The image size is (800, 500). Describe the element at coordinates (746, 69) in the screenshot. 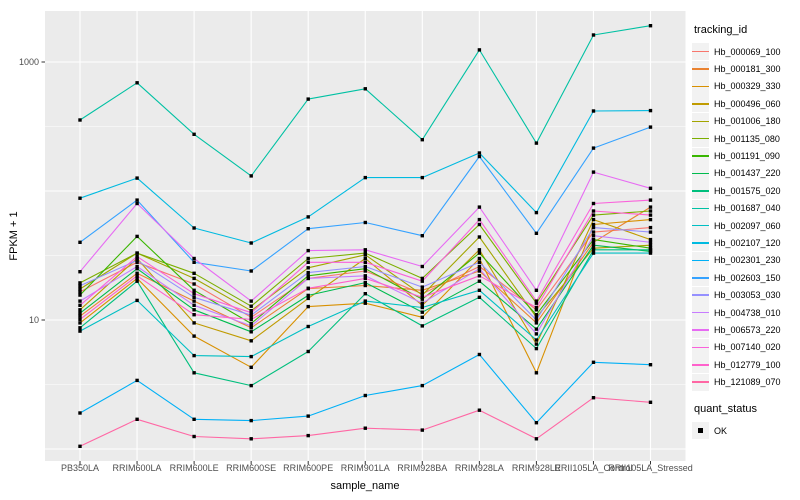

I see `legend-item: Hb_000181_300` at that location.